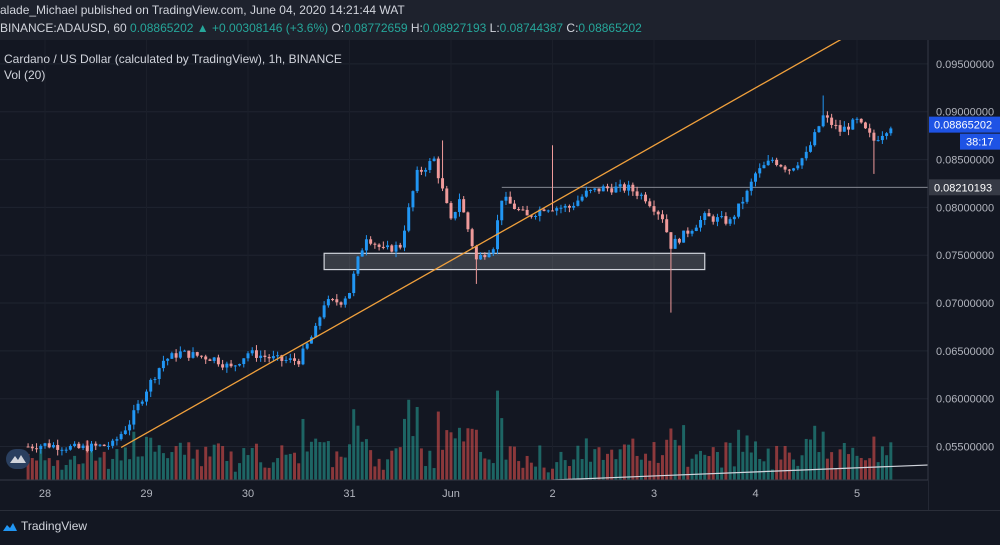 This screenshot has height=545, width=1000. What do you see at coordinates (965, 161) in the screenshot?
I see `price-tick-label: 0.08500000` at bounding box center [965, 161].